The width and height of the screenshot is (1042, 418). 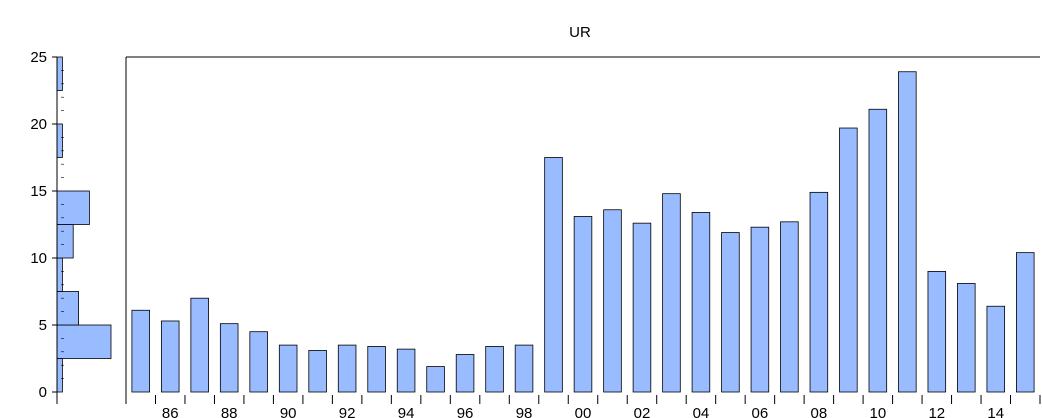 I want to click on bar-1987, so click(x=199, y=345).